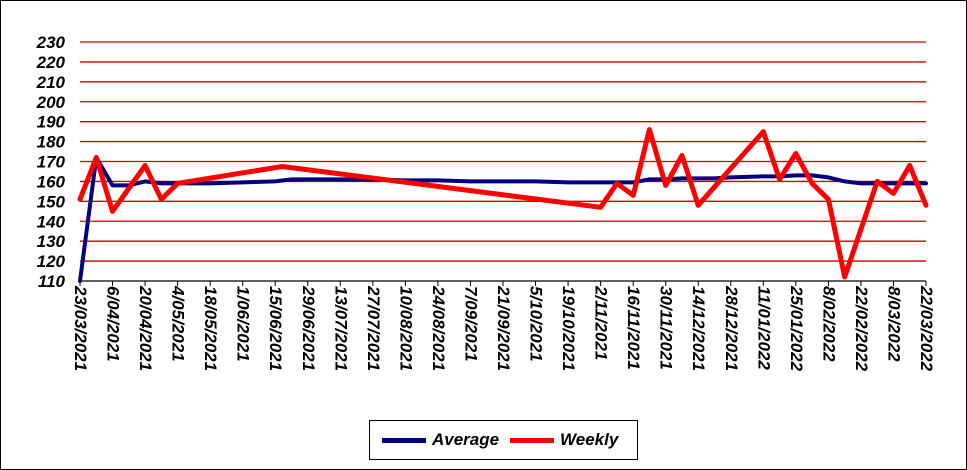 The image size is (967, 470). I want to click on x-tick-label: 19/10/2021, so click(568, 328).